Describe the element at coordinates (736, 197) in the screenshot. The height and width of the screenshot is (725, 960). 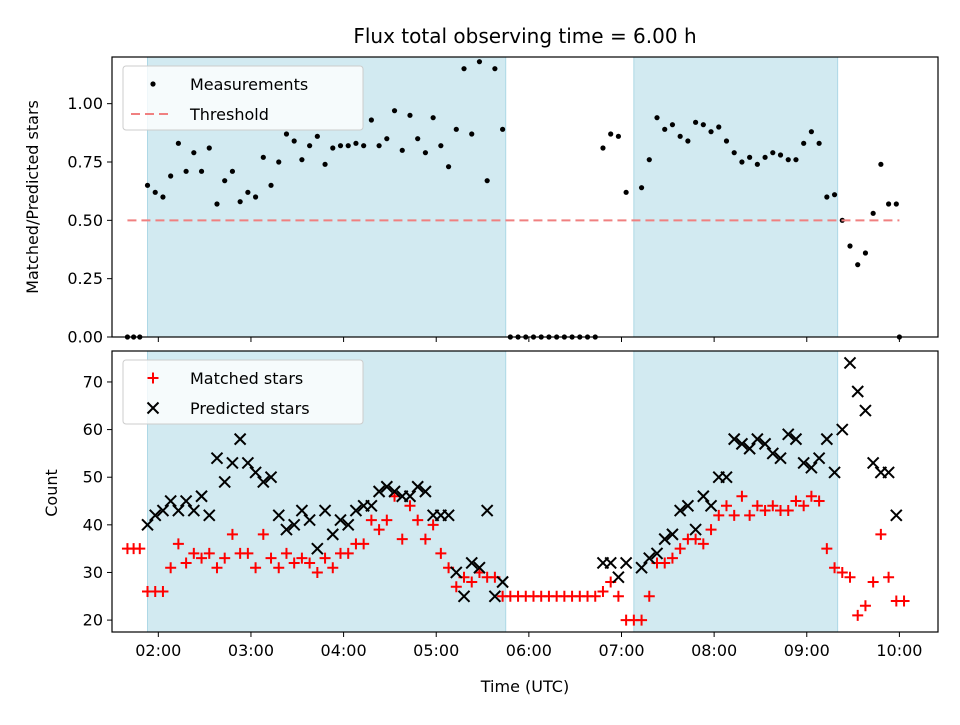
I see `observing-window-span` at that location.